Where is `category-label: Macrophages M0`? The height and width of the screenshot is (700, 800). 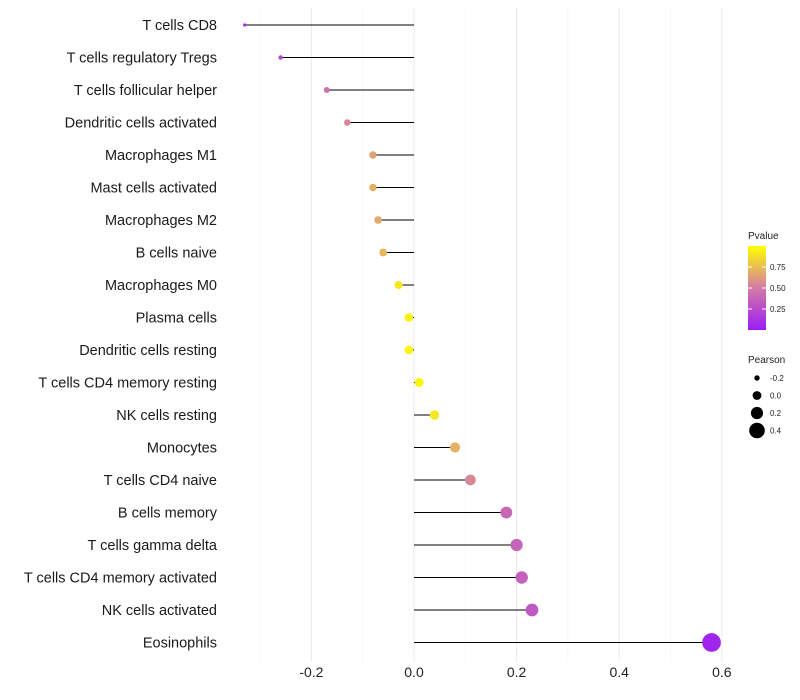 category-label: Macrophages M0 is located at coordinates (161, 286).